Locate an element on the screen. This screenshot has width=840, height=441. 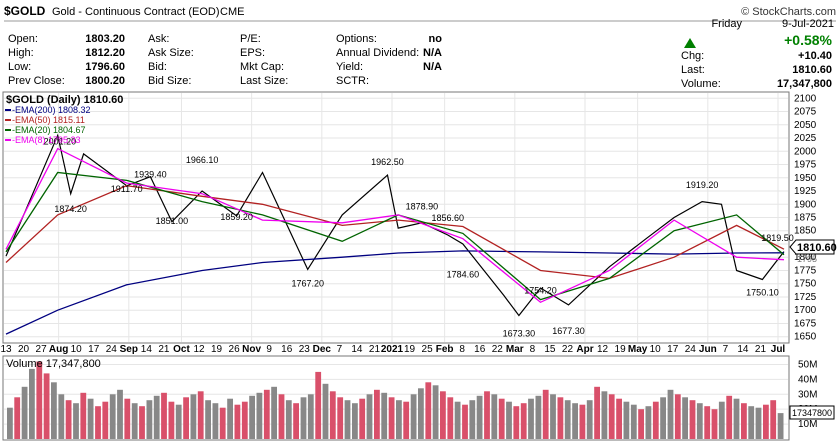
quote-label: Bid: is located at coordinates (157, 67).